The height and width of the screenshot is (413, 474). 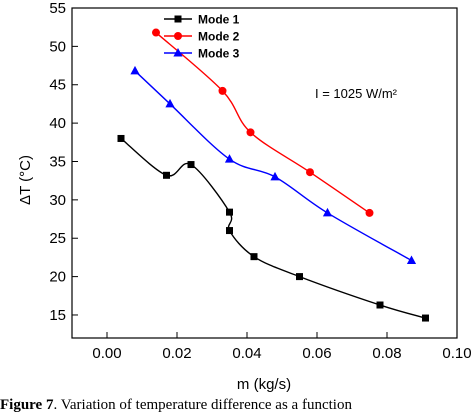 What do you see at coordinates (57, 46) in the screenshot?
I see `y-tick-label: 50` at bounding box center [57, 46].